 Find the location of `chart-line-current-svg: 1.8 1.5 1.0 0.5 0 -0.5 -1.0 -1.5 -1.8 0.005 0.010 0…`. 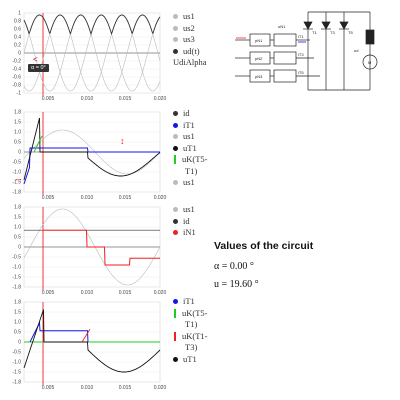

chart-line-current-svg: 1.8 1.5 1.0 0.5 0 -0.5 -1.0 -1.5 -1.8 0.005 0.010 0… is located at coordinates (89, 251).